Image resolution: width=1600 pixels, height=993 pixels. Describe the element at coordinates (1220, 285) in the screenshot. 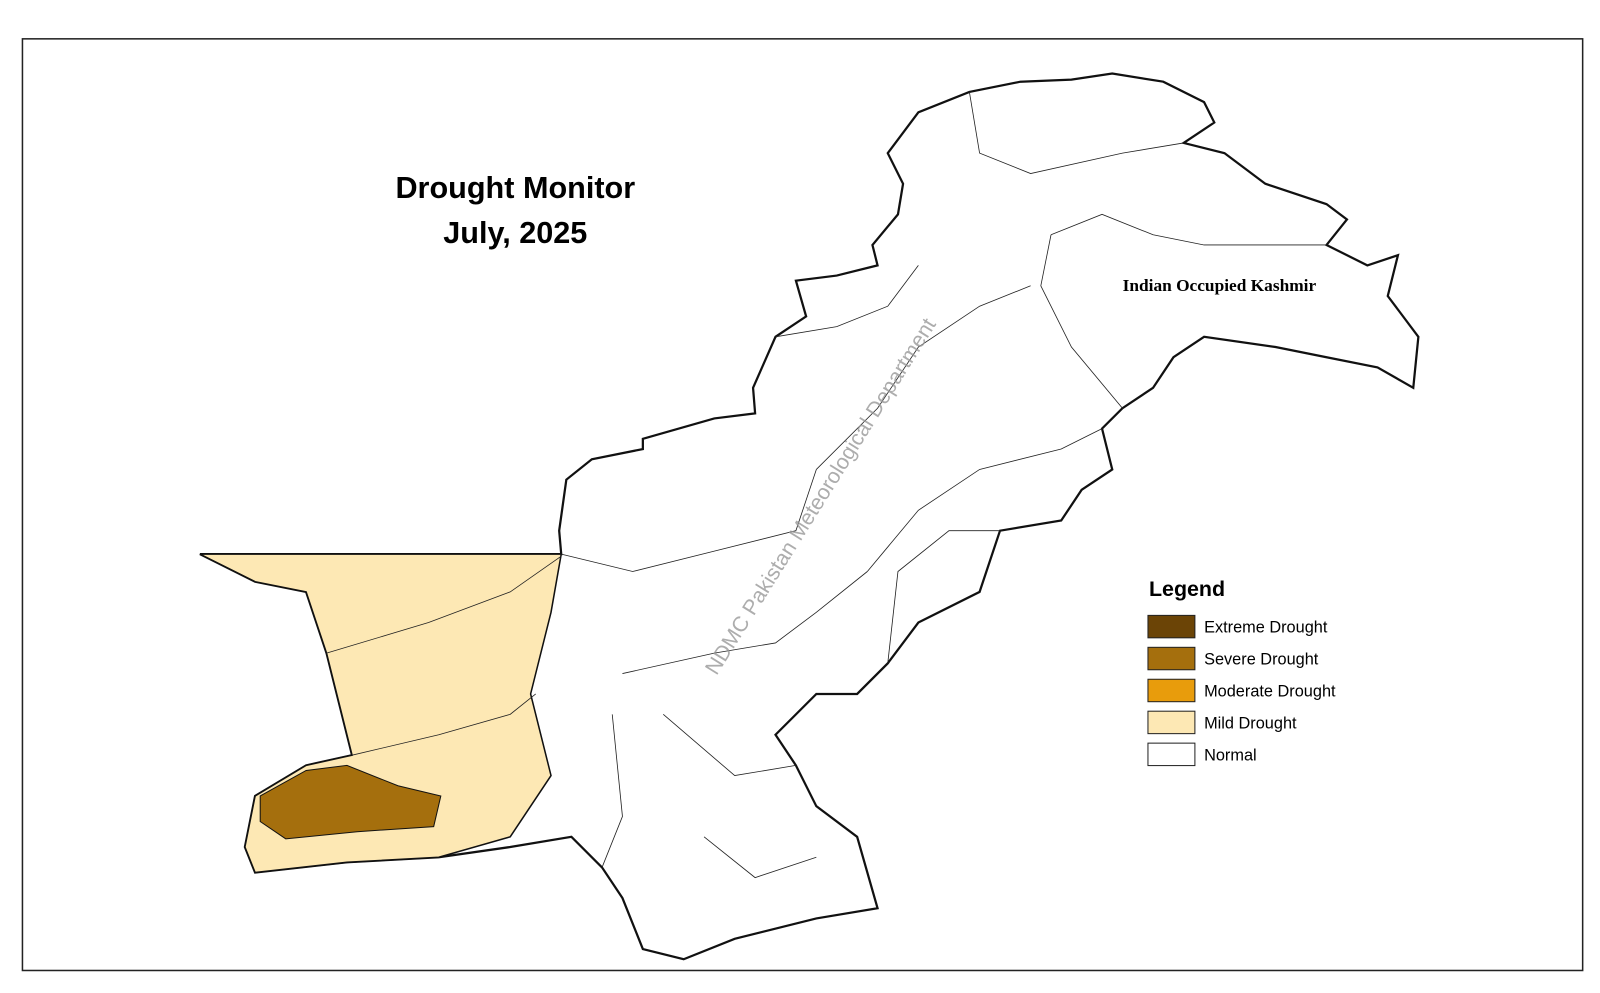

I see `region-label: Indian Occupied Kashmir` at that location.